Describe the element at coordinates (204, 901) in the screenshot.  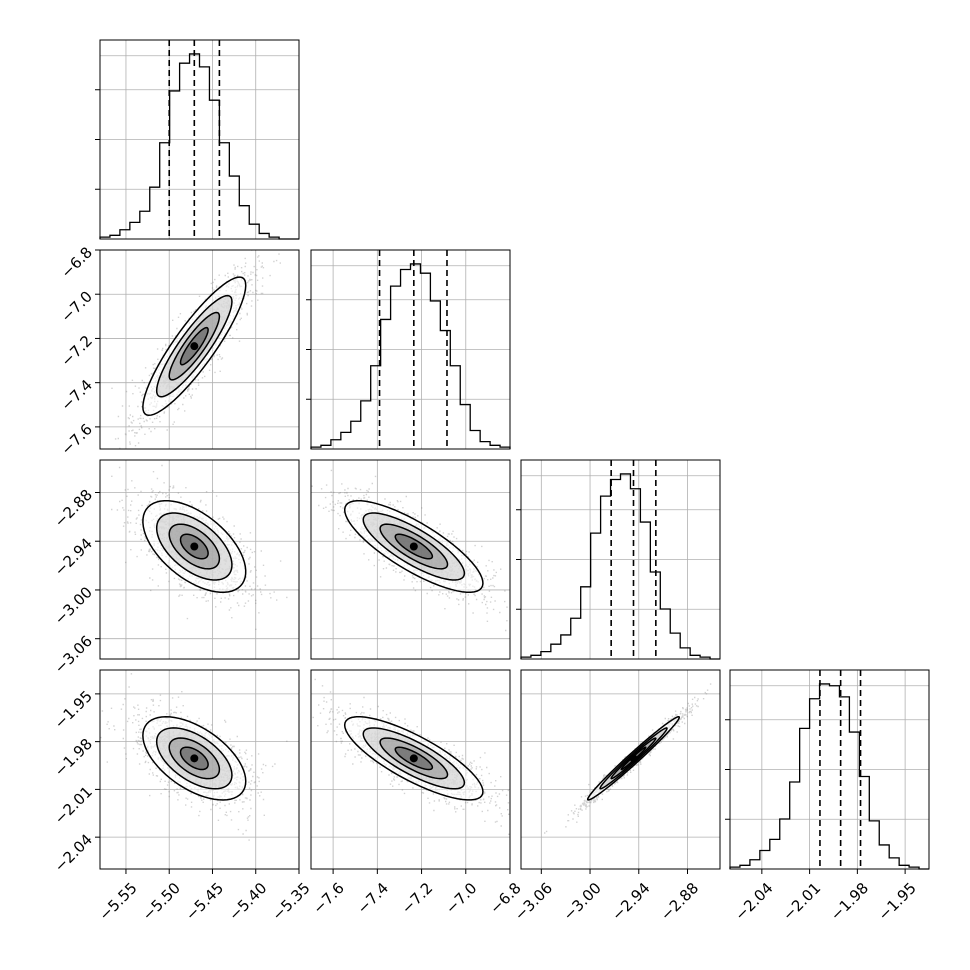
I see `xtick-label-0-2: −5.45` at that location.